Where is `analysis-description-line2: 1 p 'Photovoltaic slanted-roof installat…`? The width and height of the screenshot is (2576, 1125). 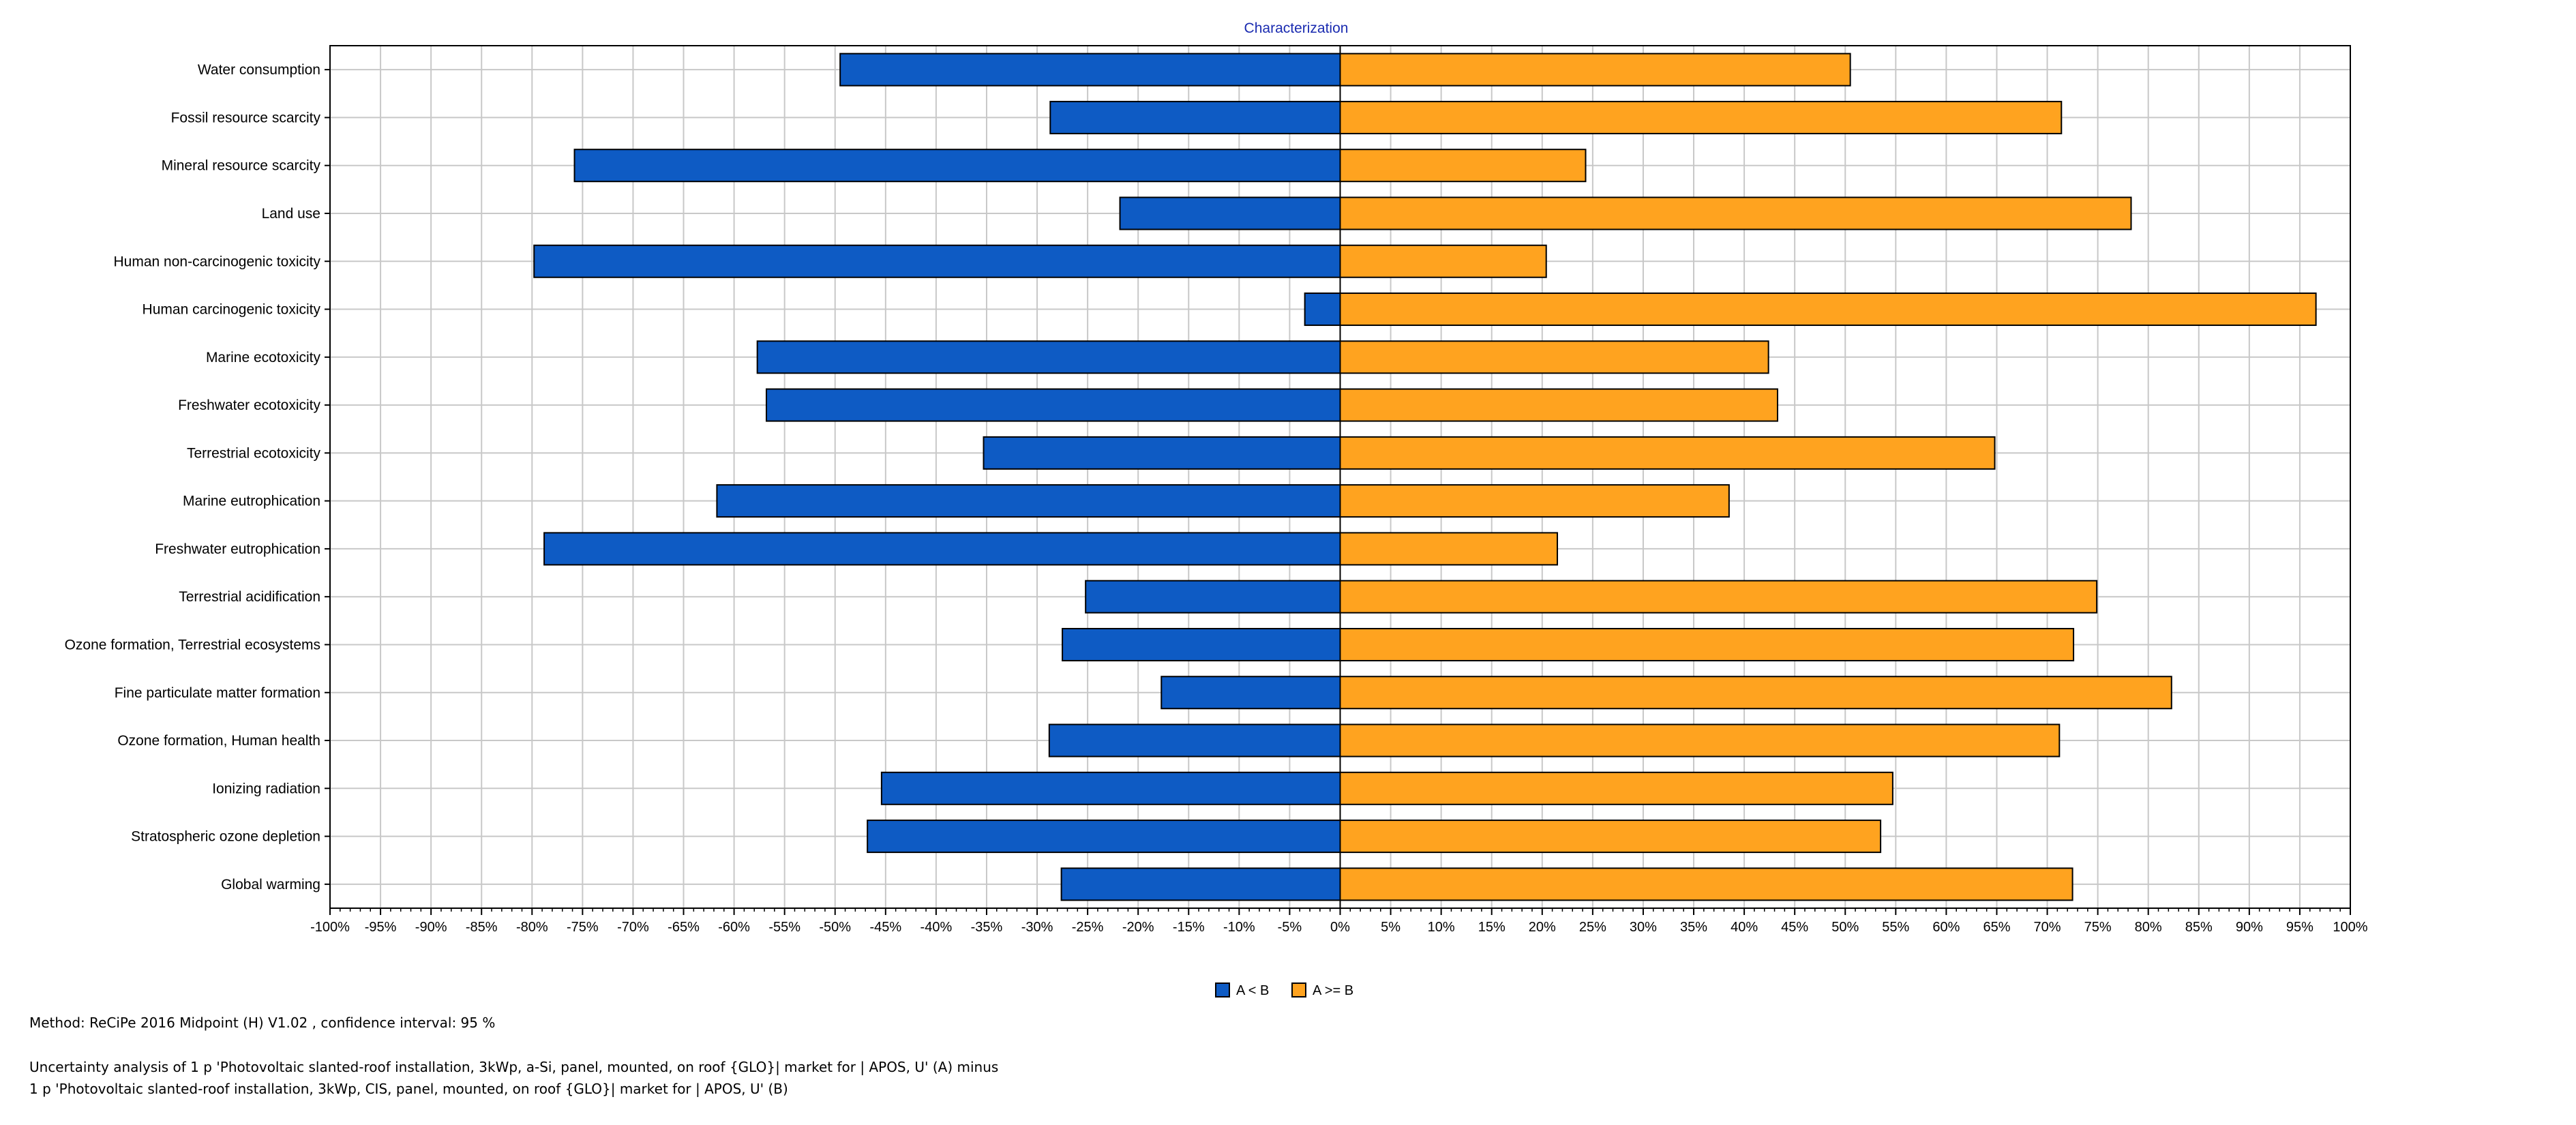 analysis-description-line2: 1 p 'Photovoltaic slanted-roof installat… is located at coordinates (408, 1089).